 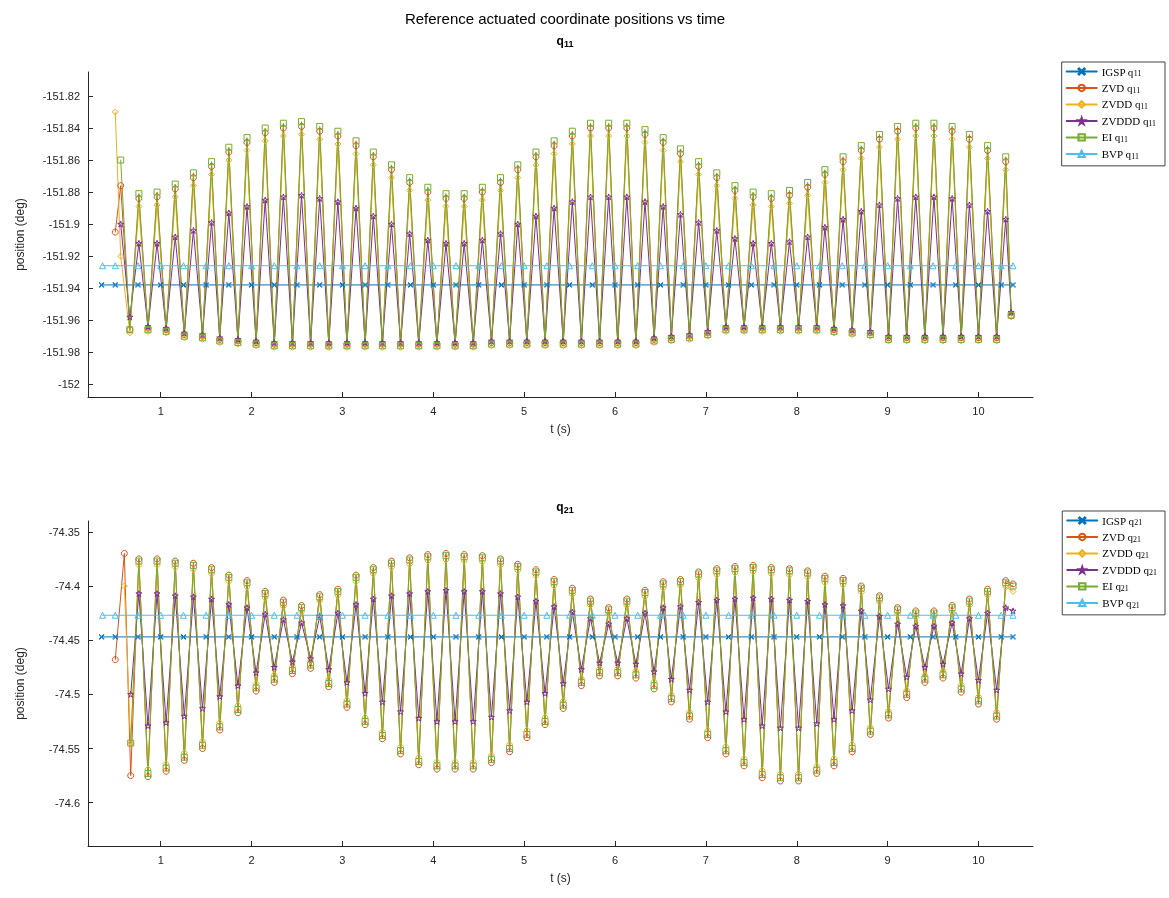 I want to click on y-tick-label: -151.86, so click(x=61, y=160).